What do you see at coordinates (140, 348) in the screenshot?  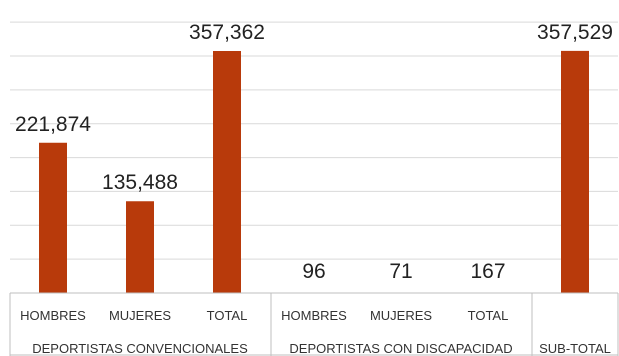 I see `group-label: DEPORTISTAS CONVENCIONALES` at bounding box center [140, 348].